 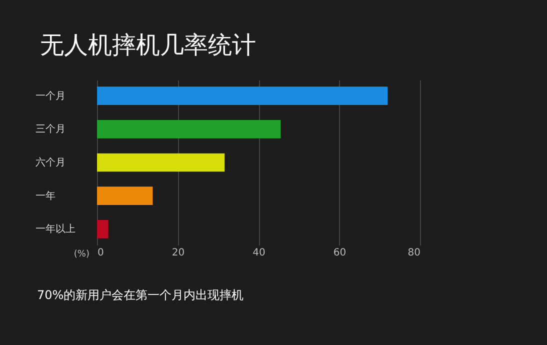 I want to click on x-tick-label: 60, so click(x=339, y=253).